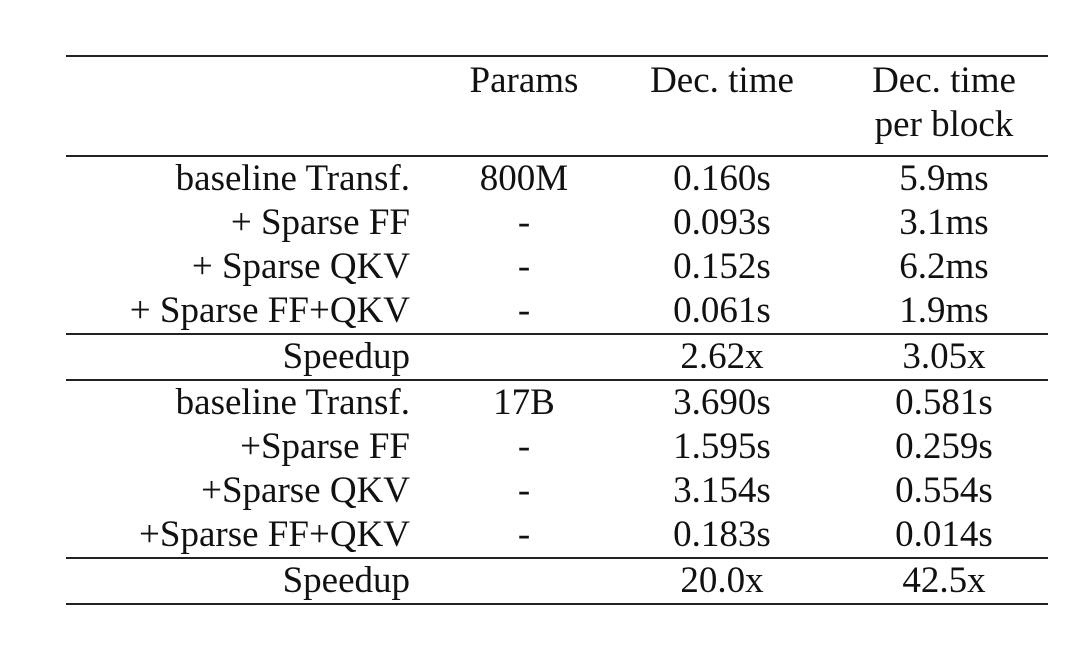 Image resolution: width=1080 pixels, height=656 pixels. I want to click on speedup-dec-time: 2.62x, so click(722, 356).